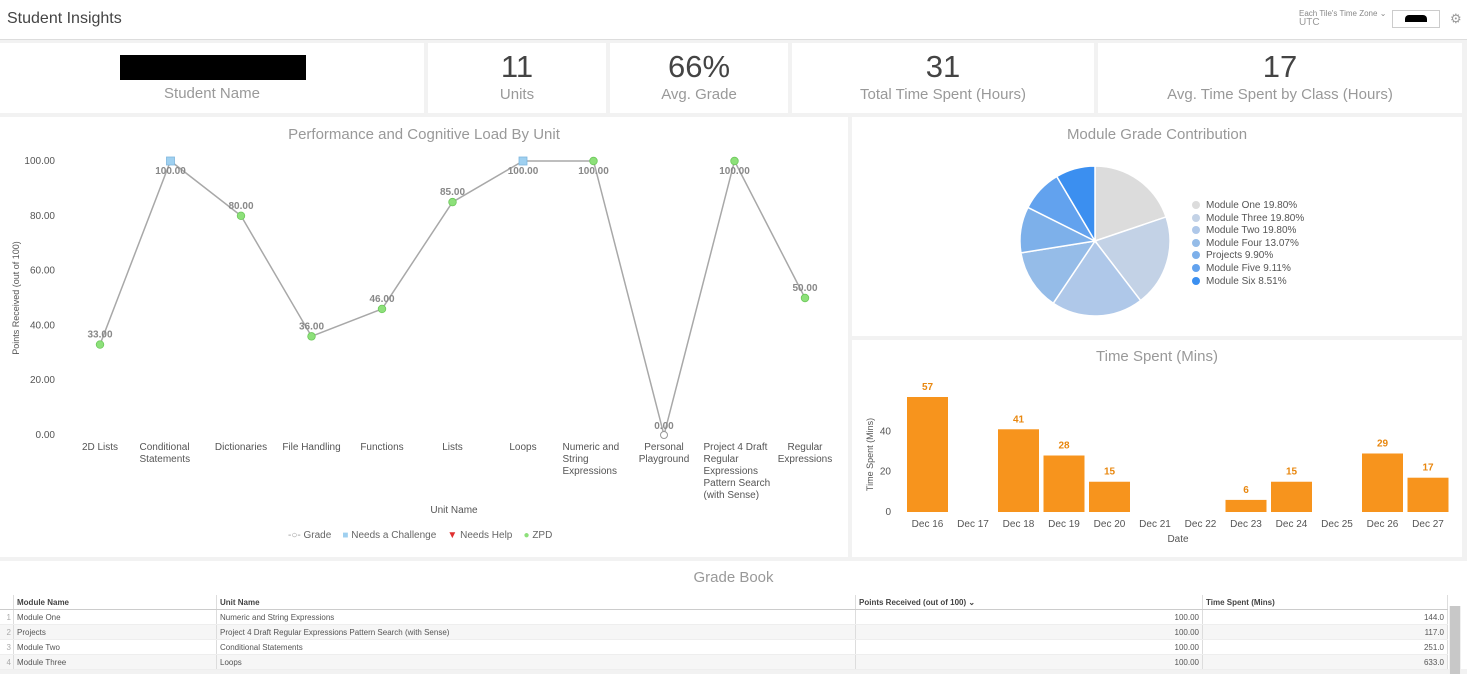  Describe the element at coordinates (46, 435) in the screenshot. I see `y-tick-label: 0.00` at that location.